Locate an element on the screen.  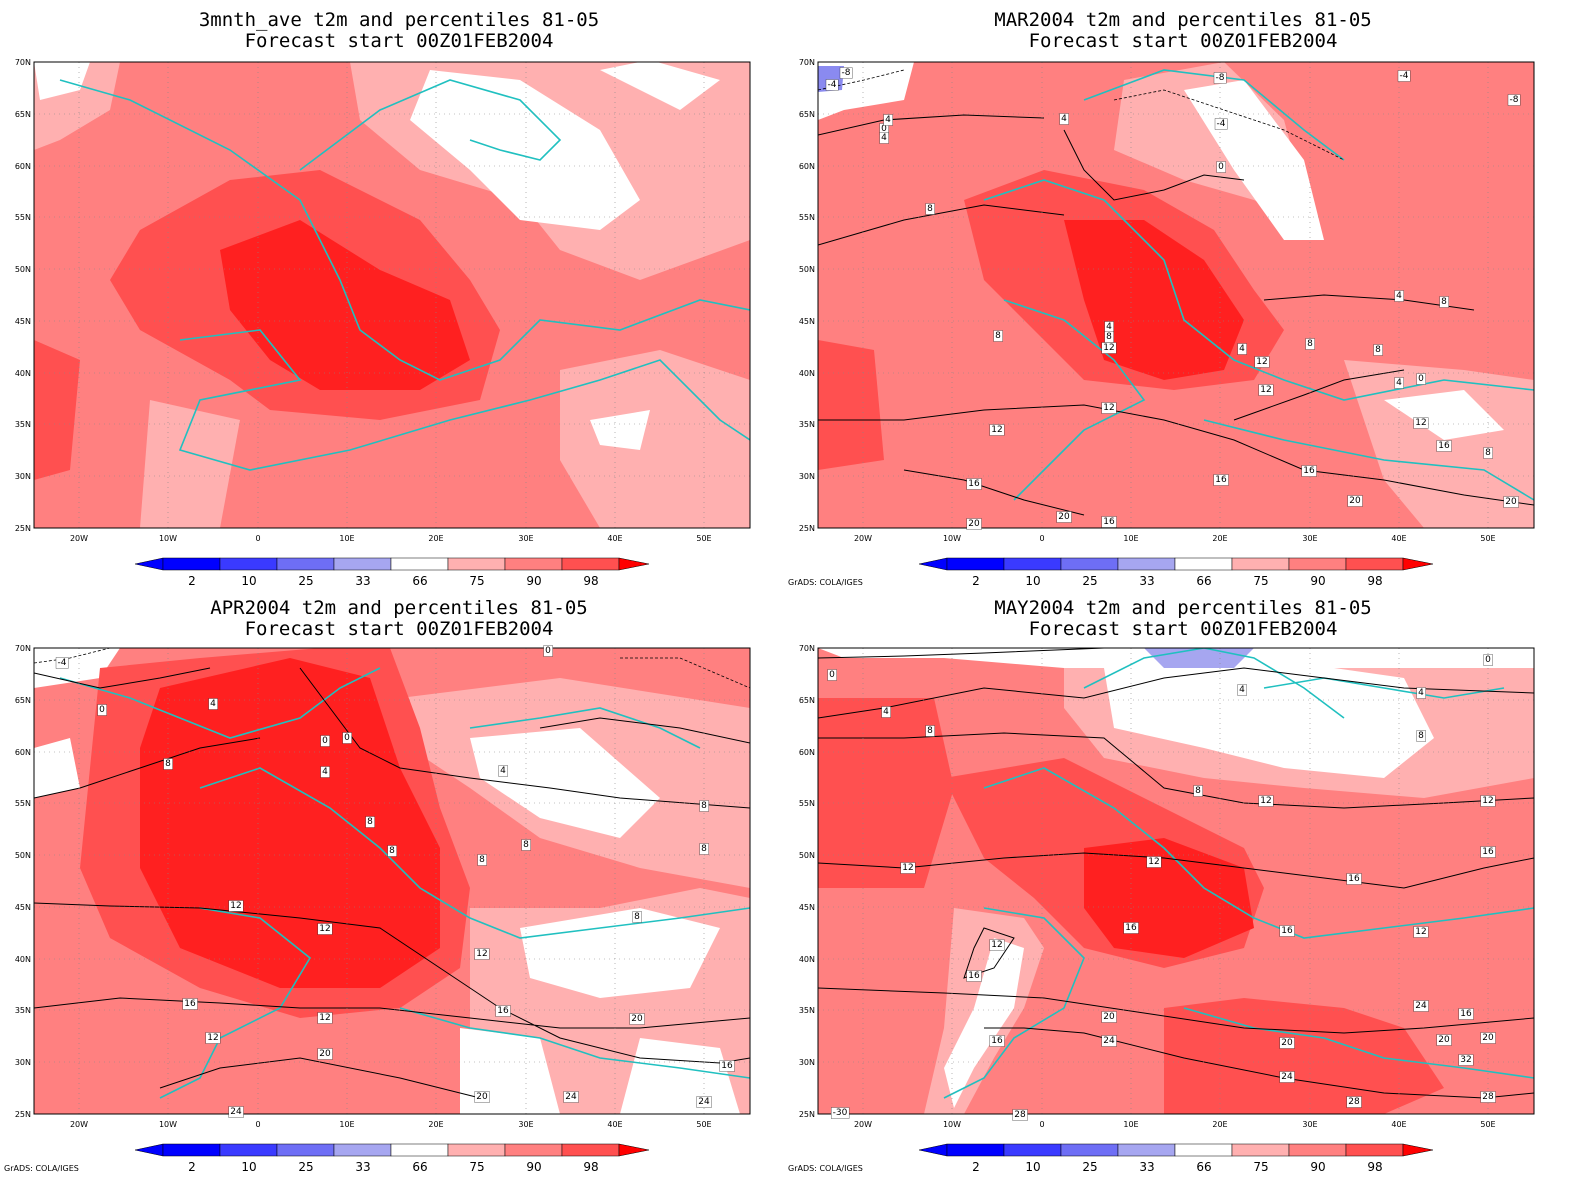
colorbar-arrow-right is located at coordinates (634, 1150).